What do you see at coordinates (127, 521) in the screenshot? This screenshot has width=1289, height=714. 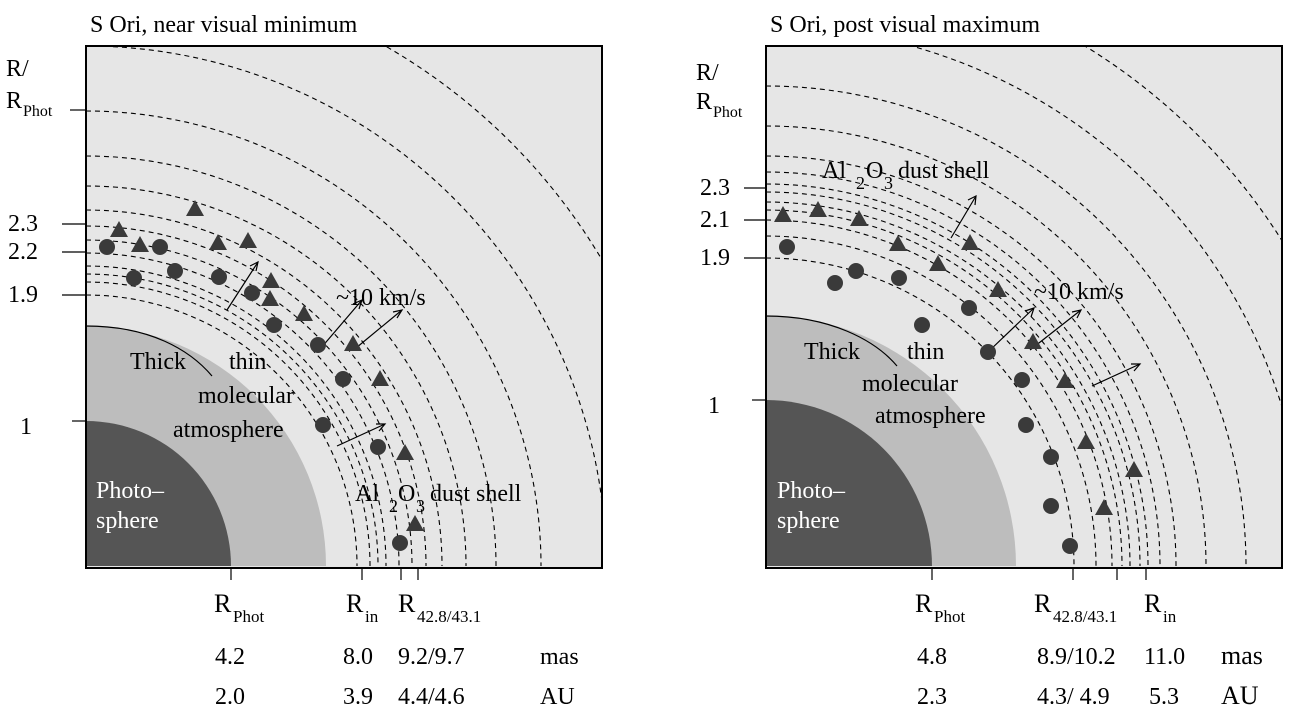 I see `left-photosphere-label-2: sphere` at bounding box center [127, 521].